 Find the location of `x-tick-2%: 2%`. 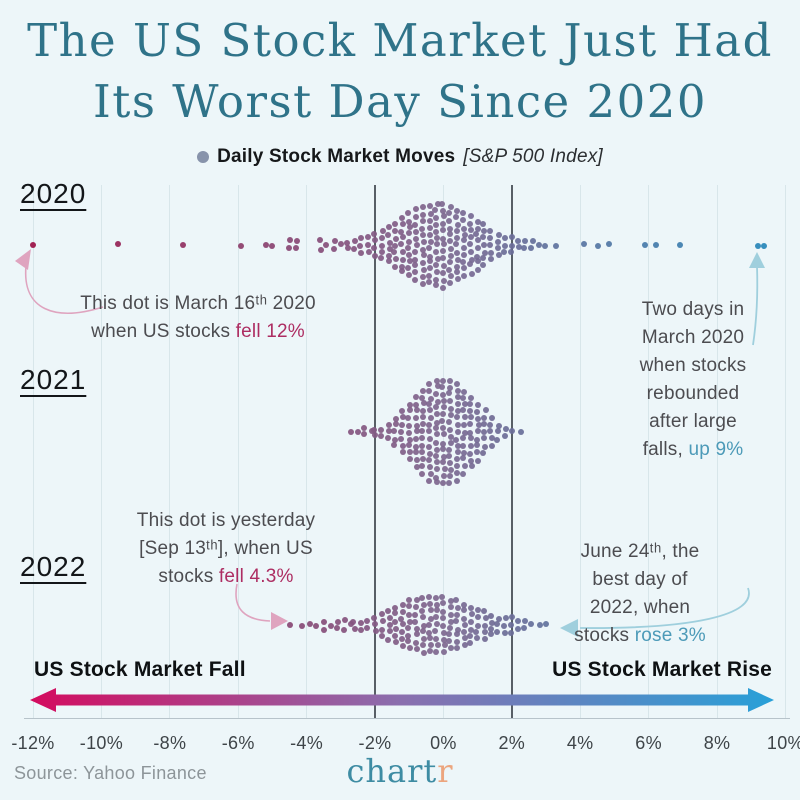

x-tick-2%: 2% is located at coordinates (512, 743).